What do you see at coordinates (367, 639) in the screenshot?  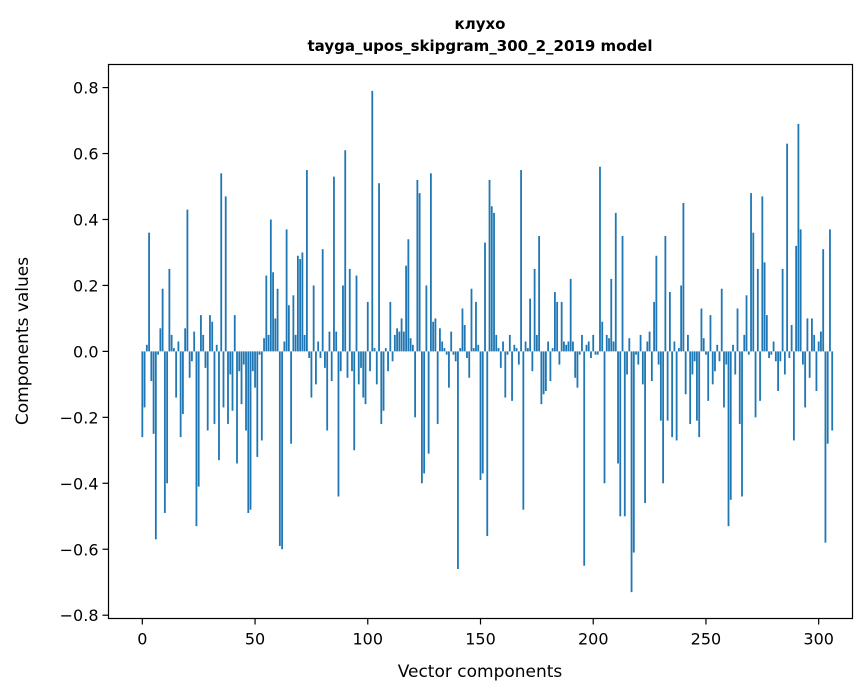 I see `x-tick-label-100: 100` at bounding box center [367, 639].